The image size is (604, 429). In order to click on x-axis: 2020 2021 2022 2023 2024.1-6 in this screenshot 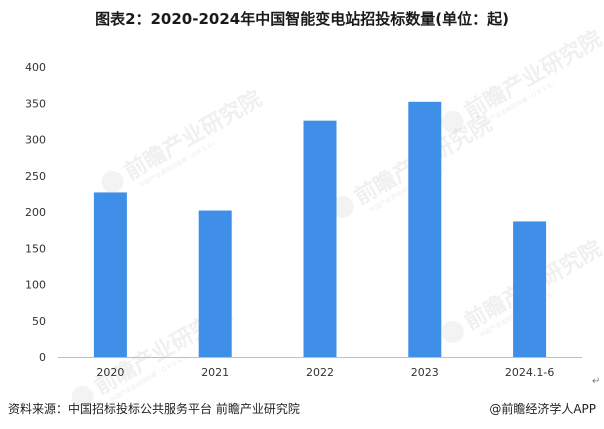, I will do `click(320, 368)`.